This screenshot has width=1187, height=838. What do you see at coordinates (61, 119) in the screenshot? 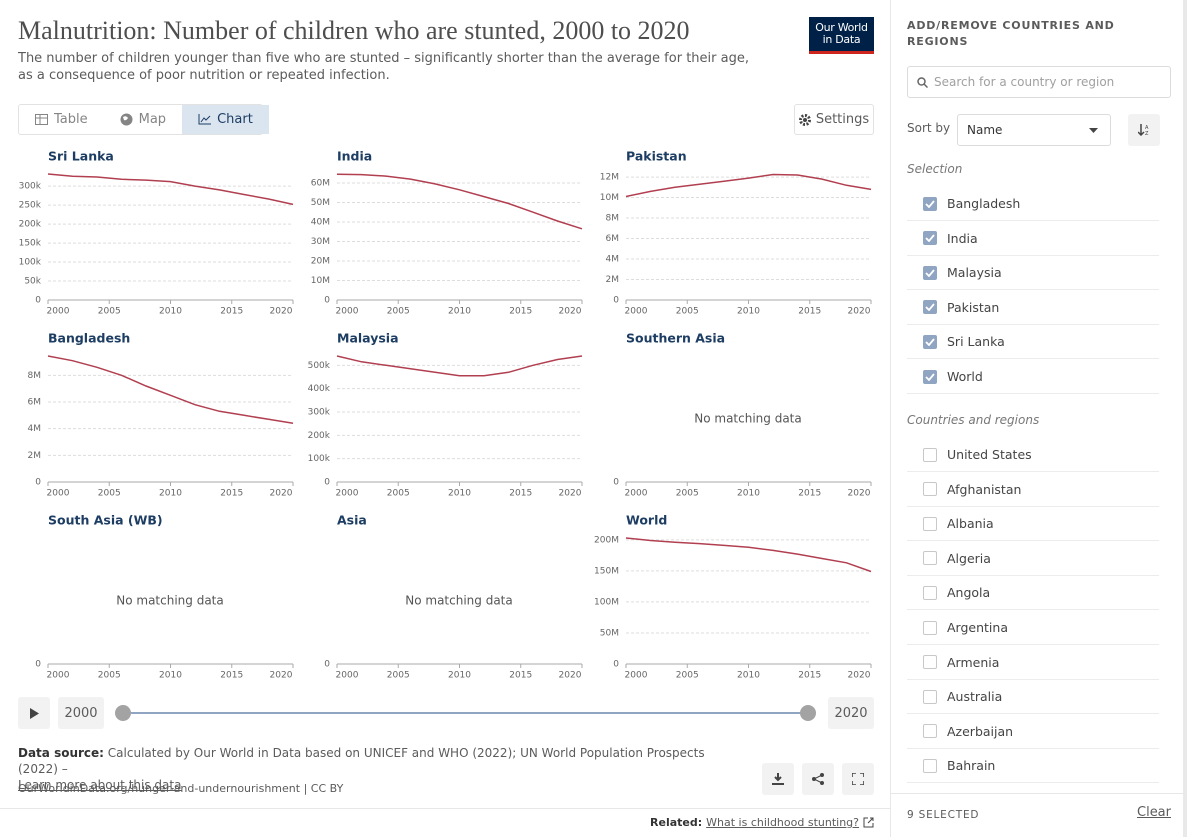
I see `tab: Table` at bounding box center [61, 119].